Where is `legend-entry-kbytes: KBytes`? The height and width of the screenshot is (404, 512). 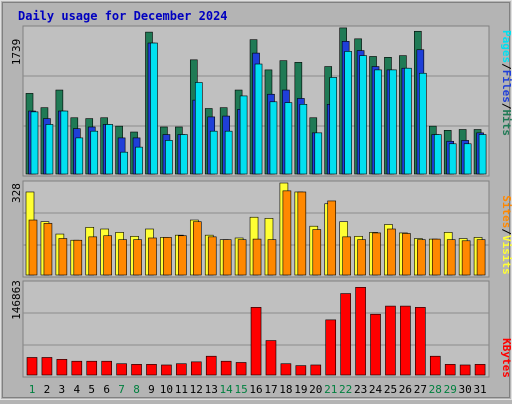
legend-entry-kbytes: KBytes is located at coordinates (506, 358).